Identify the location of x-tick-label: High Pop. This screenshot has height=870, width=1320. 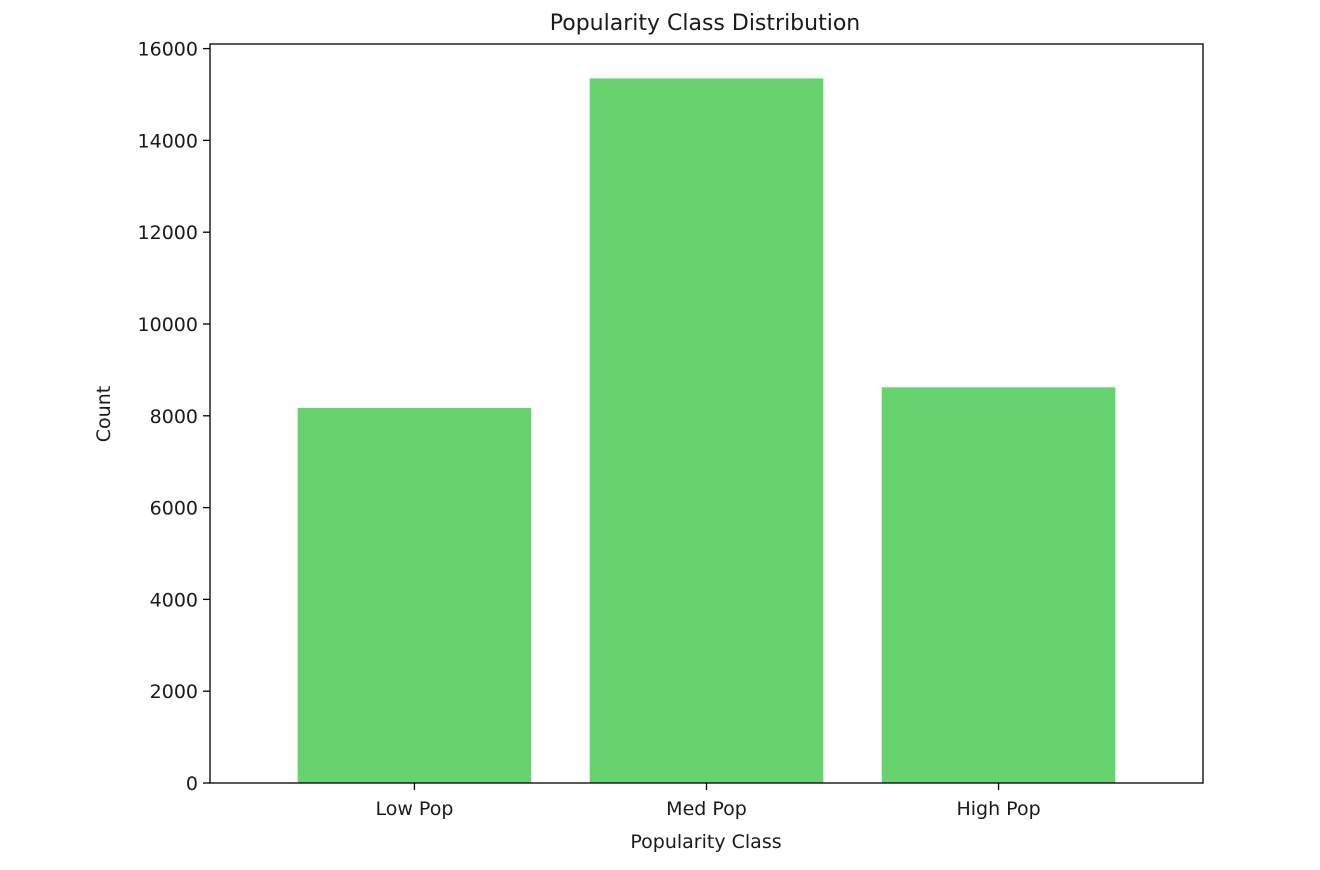
(998, 809).